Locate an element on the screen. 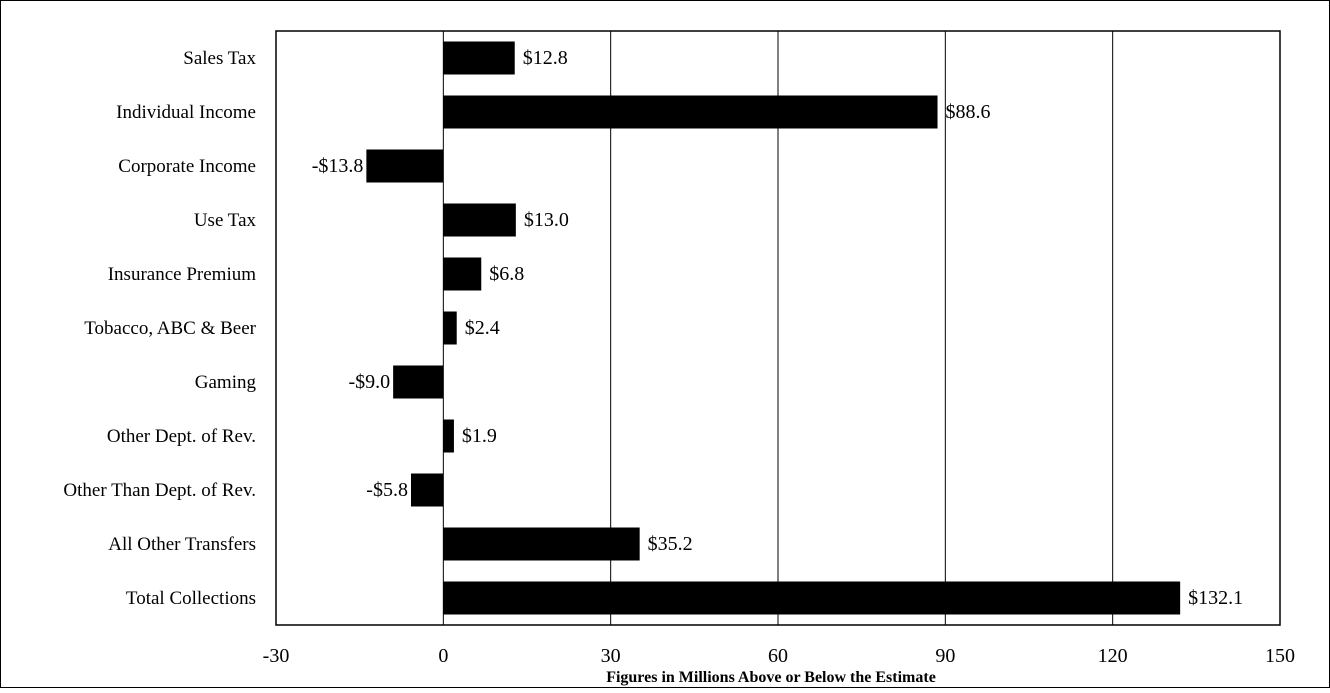 This screenshot has height=693, width=1330. value-label: $13.0 is located at coordinates (546, 220).